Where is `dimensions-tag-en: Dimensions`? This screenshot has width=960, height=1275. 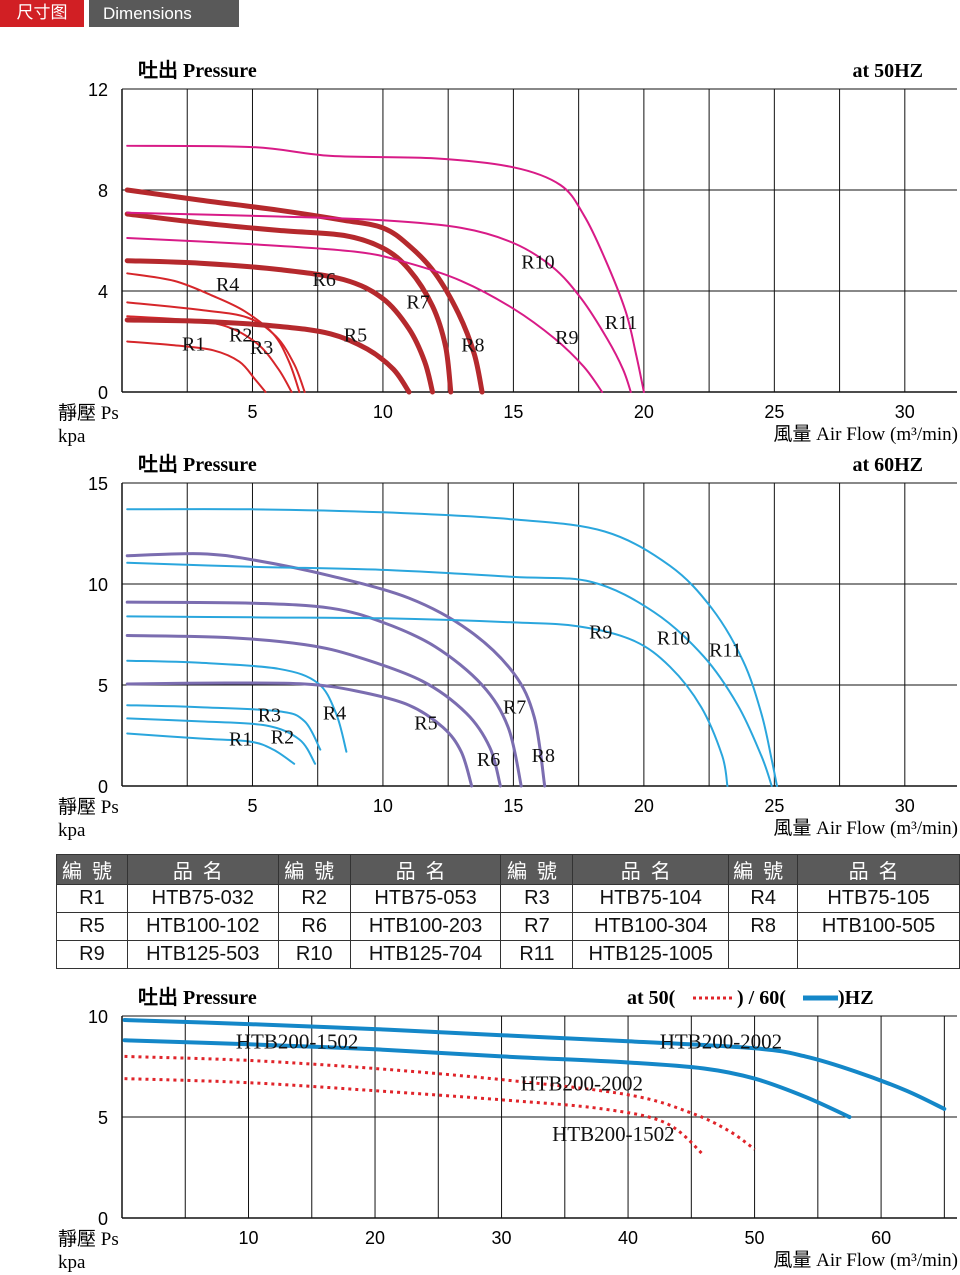
dimensions-tag-en: Dimensions is located at coordinates (164, 13).